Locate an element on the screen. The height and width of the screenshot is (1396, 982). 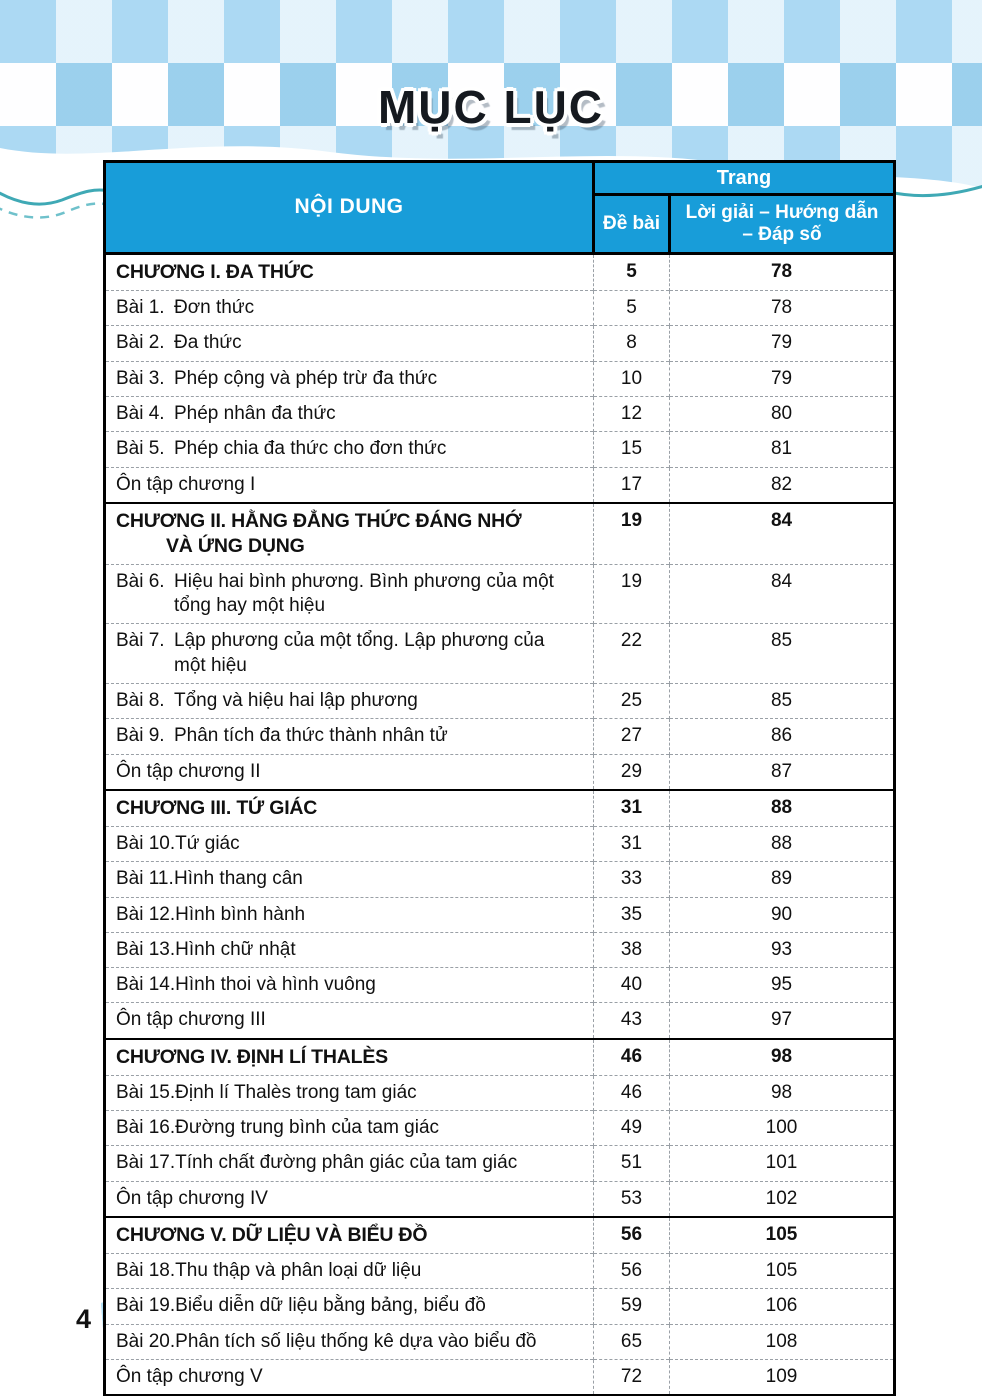
lesson-title-line1: Tổng và hiệu hai lập phương is located at coordinates (296, 700).